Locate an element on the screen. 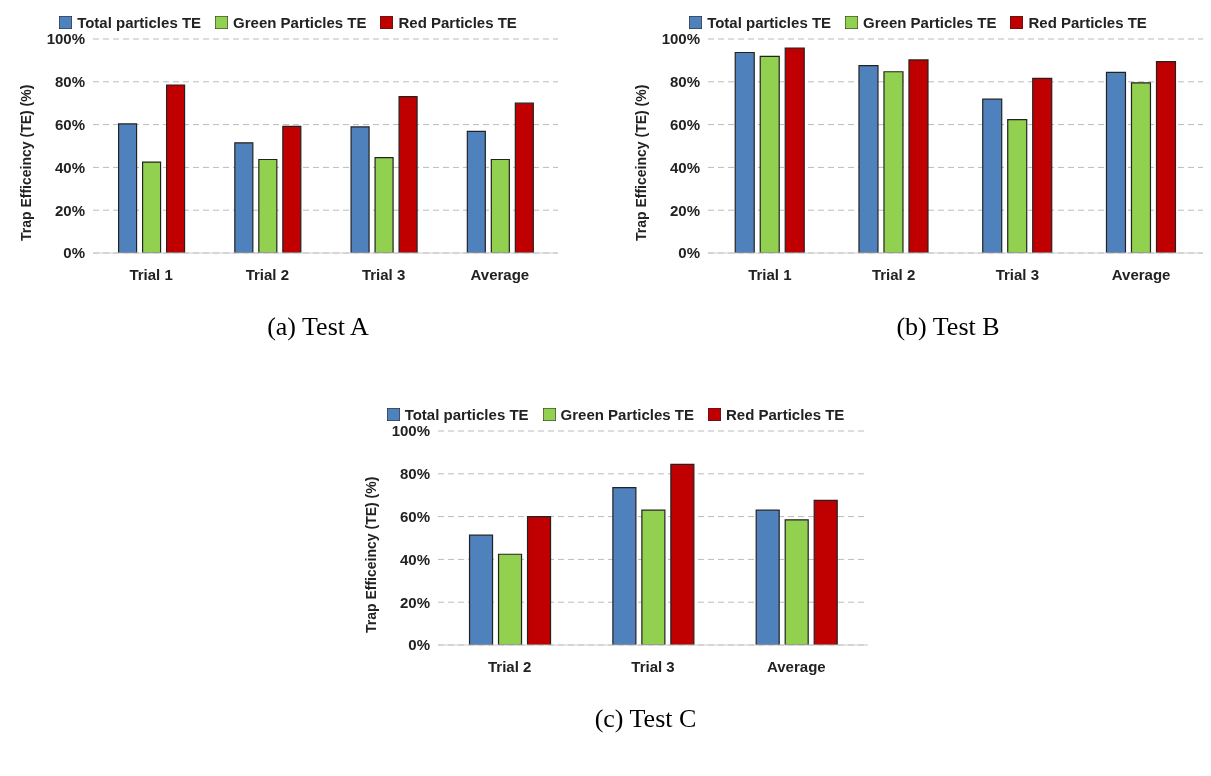  text: (b) Test B is located at coordinates (948, 327).